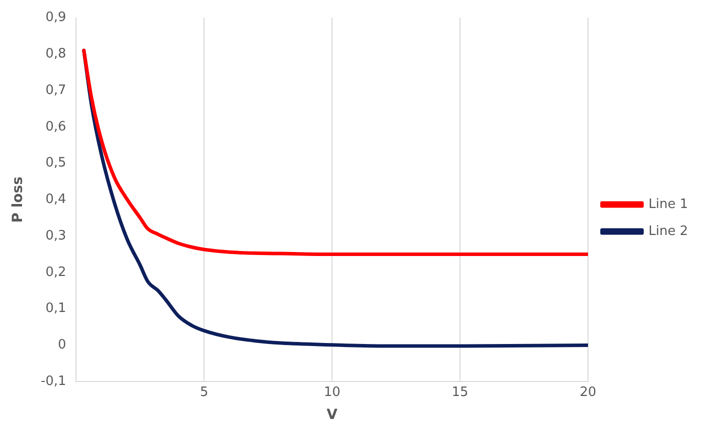 The image size is (708, 430). I want to click on x-tick-label: 10, so click(332, 392).